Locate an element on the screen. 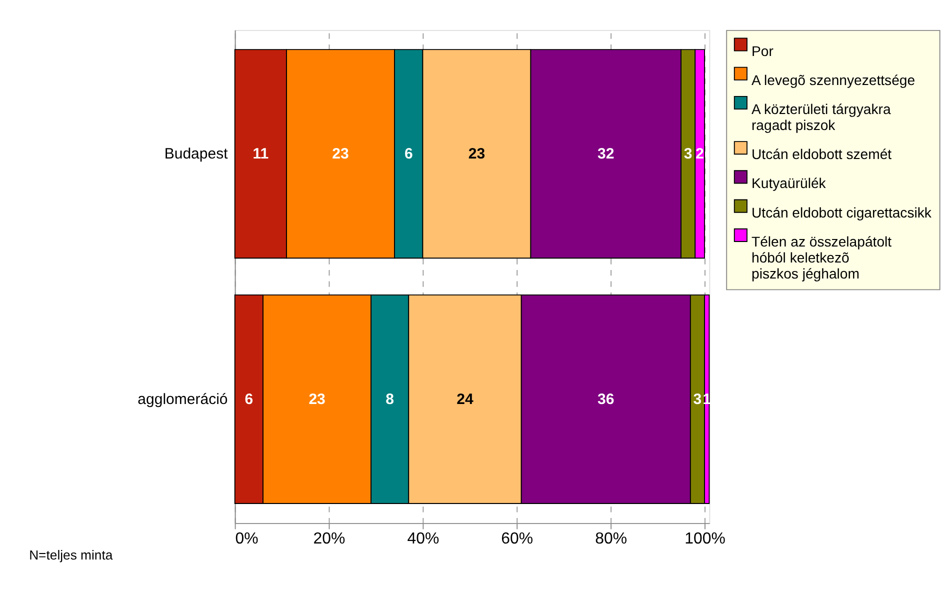 The width and height of the screenshot is (945, 601). legend-label: Utcán eldobott cigarettacsikk is located at coordinates (841, 212).